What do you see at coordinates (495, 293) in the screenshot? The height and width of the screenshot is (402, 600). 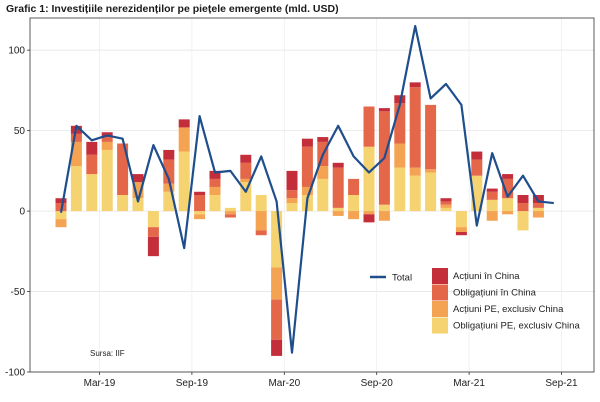 I see `legend-label: Obligațiuni în China` at bounding box center [495, 293].